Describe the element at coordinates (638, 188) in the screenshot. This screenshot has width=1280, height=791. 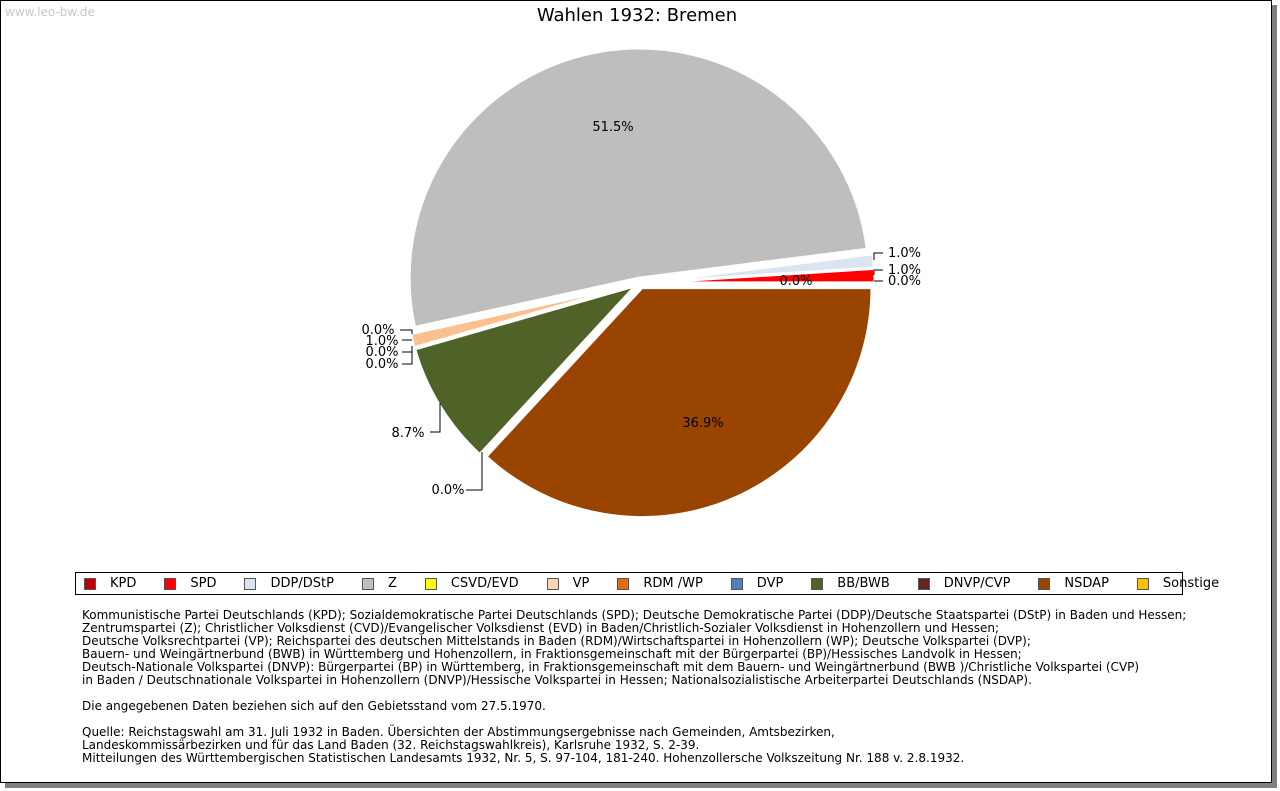
I see `slice-z` at that location.